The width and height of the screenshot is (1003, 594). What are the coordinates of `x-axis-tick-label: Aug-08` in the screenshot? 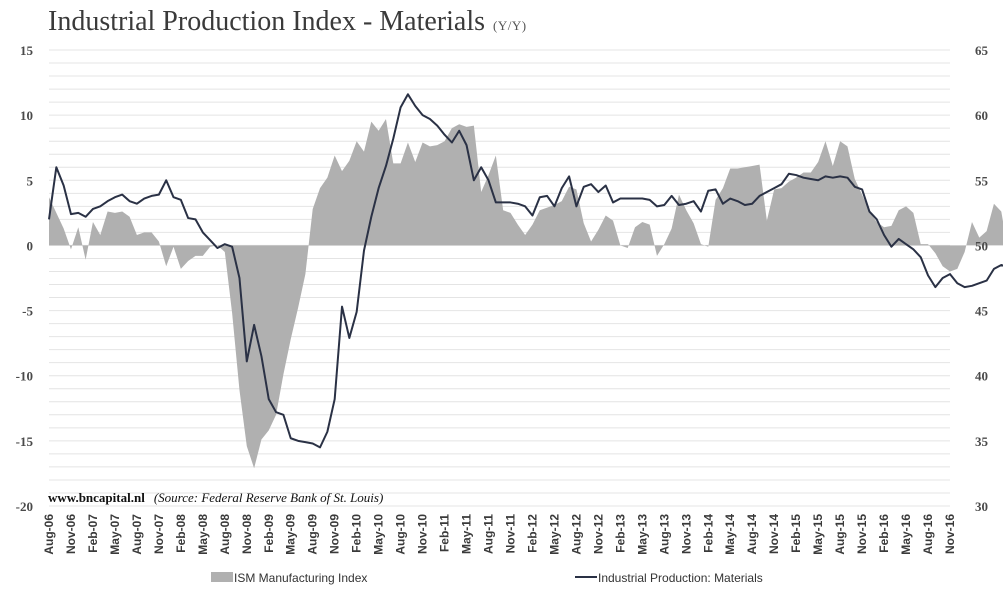 It's located at (225, 534).